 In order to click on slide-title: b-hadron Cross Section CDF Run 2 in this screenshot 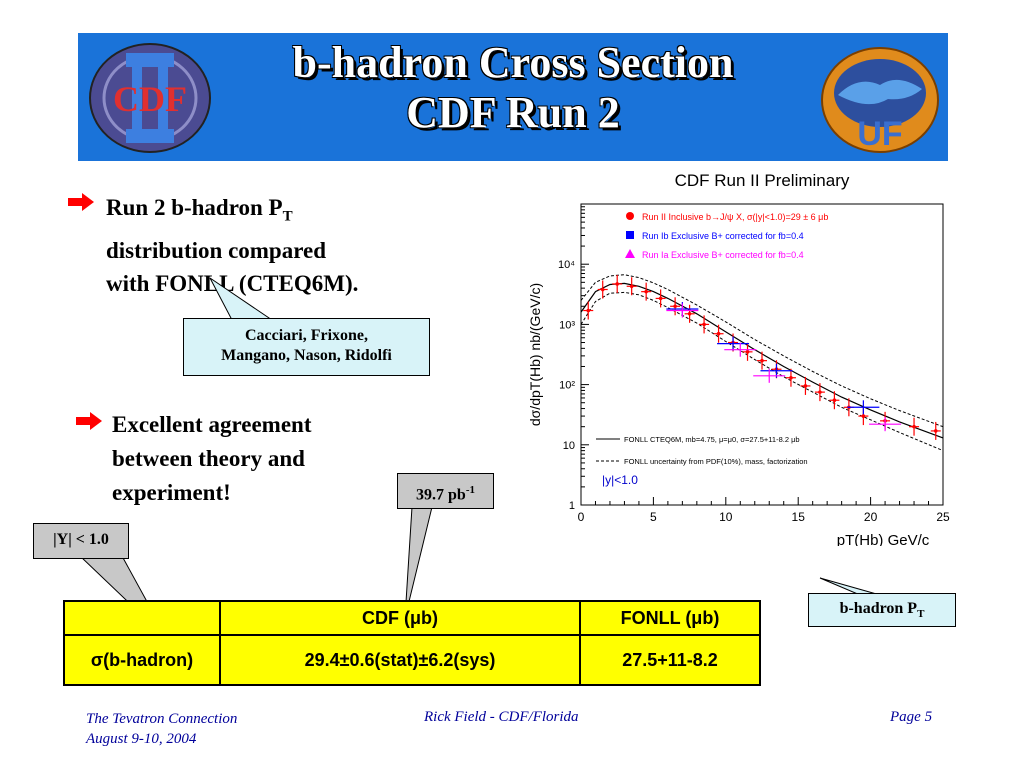, I will do `click(513, 88)`.